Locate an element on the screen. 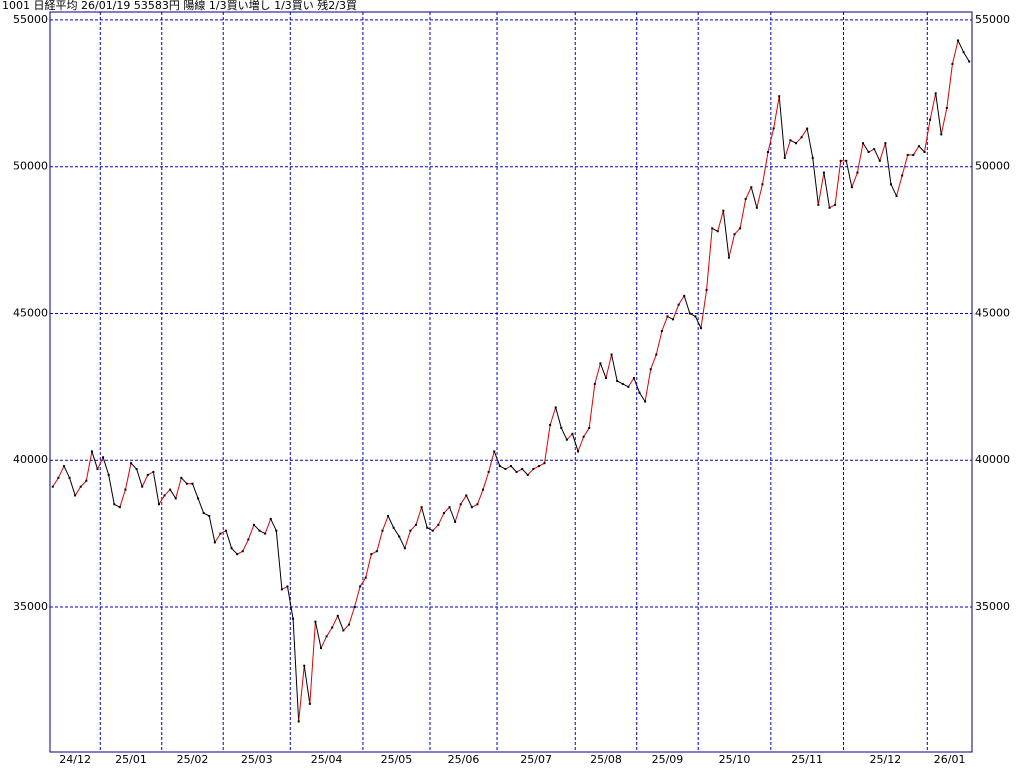  x-tick-label: 25/11 is located at coordinates (807, 759).